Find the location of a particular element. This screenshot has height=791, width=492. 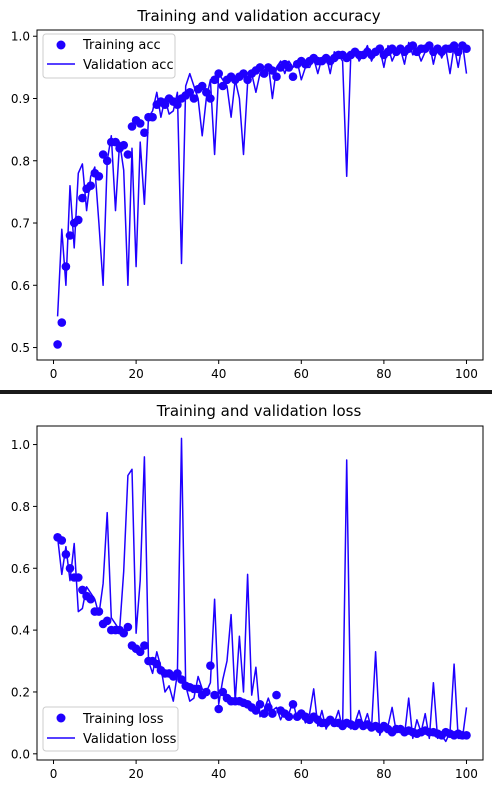

legend-label-training-acc: Training acc is located at coordinates (121, 45).